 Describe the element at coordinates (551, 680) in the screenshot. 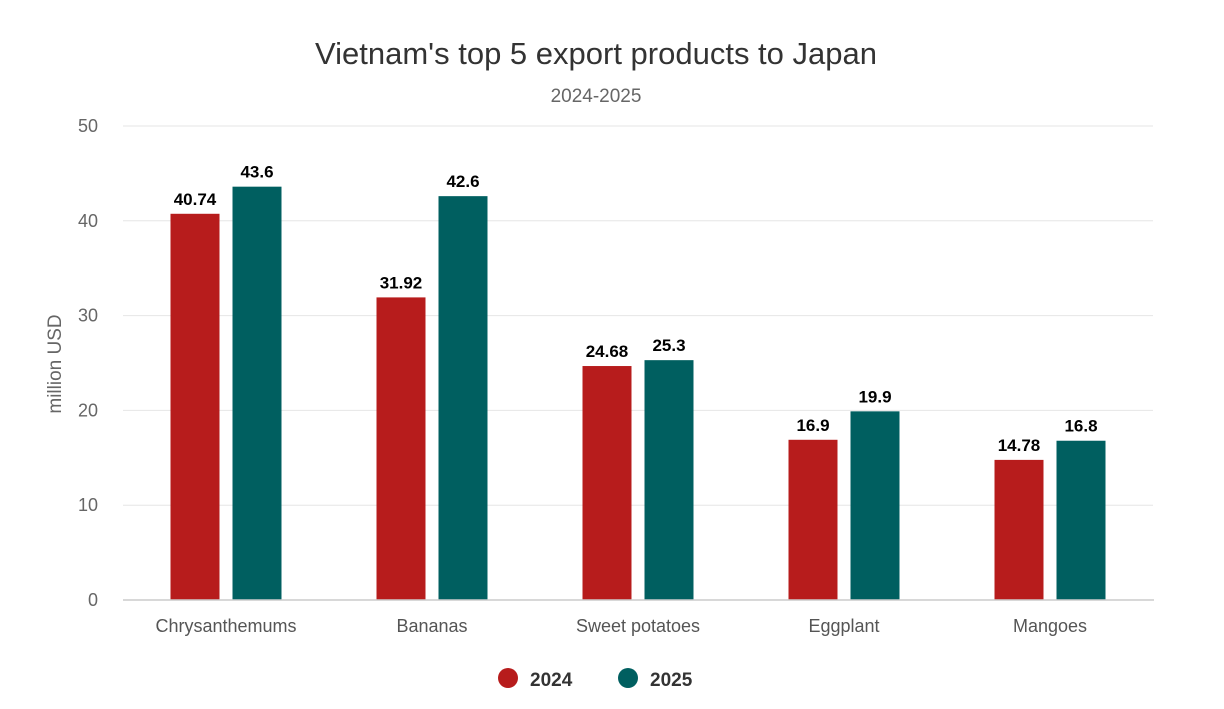

I see `legend-label: 2024` at that location.